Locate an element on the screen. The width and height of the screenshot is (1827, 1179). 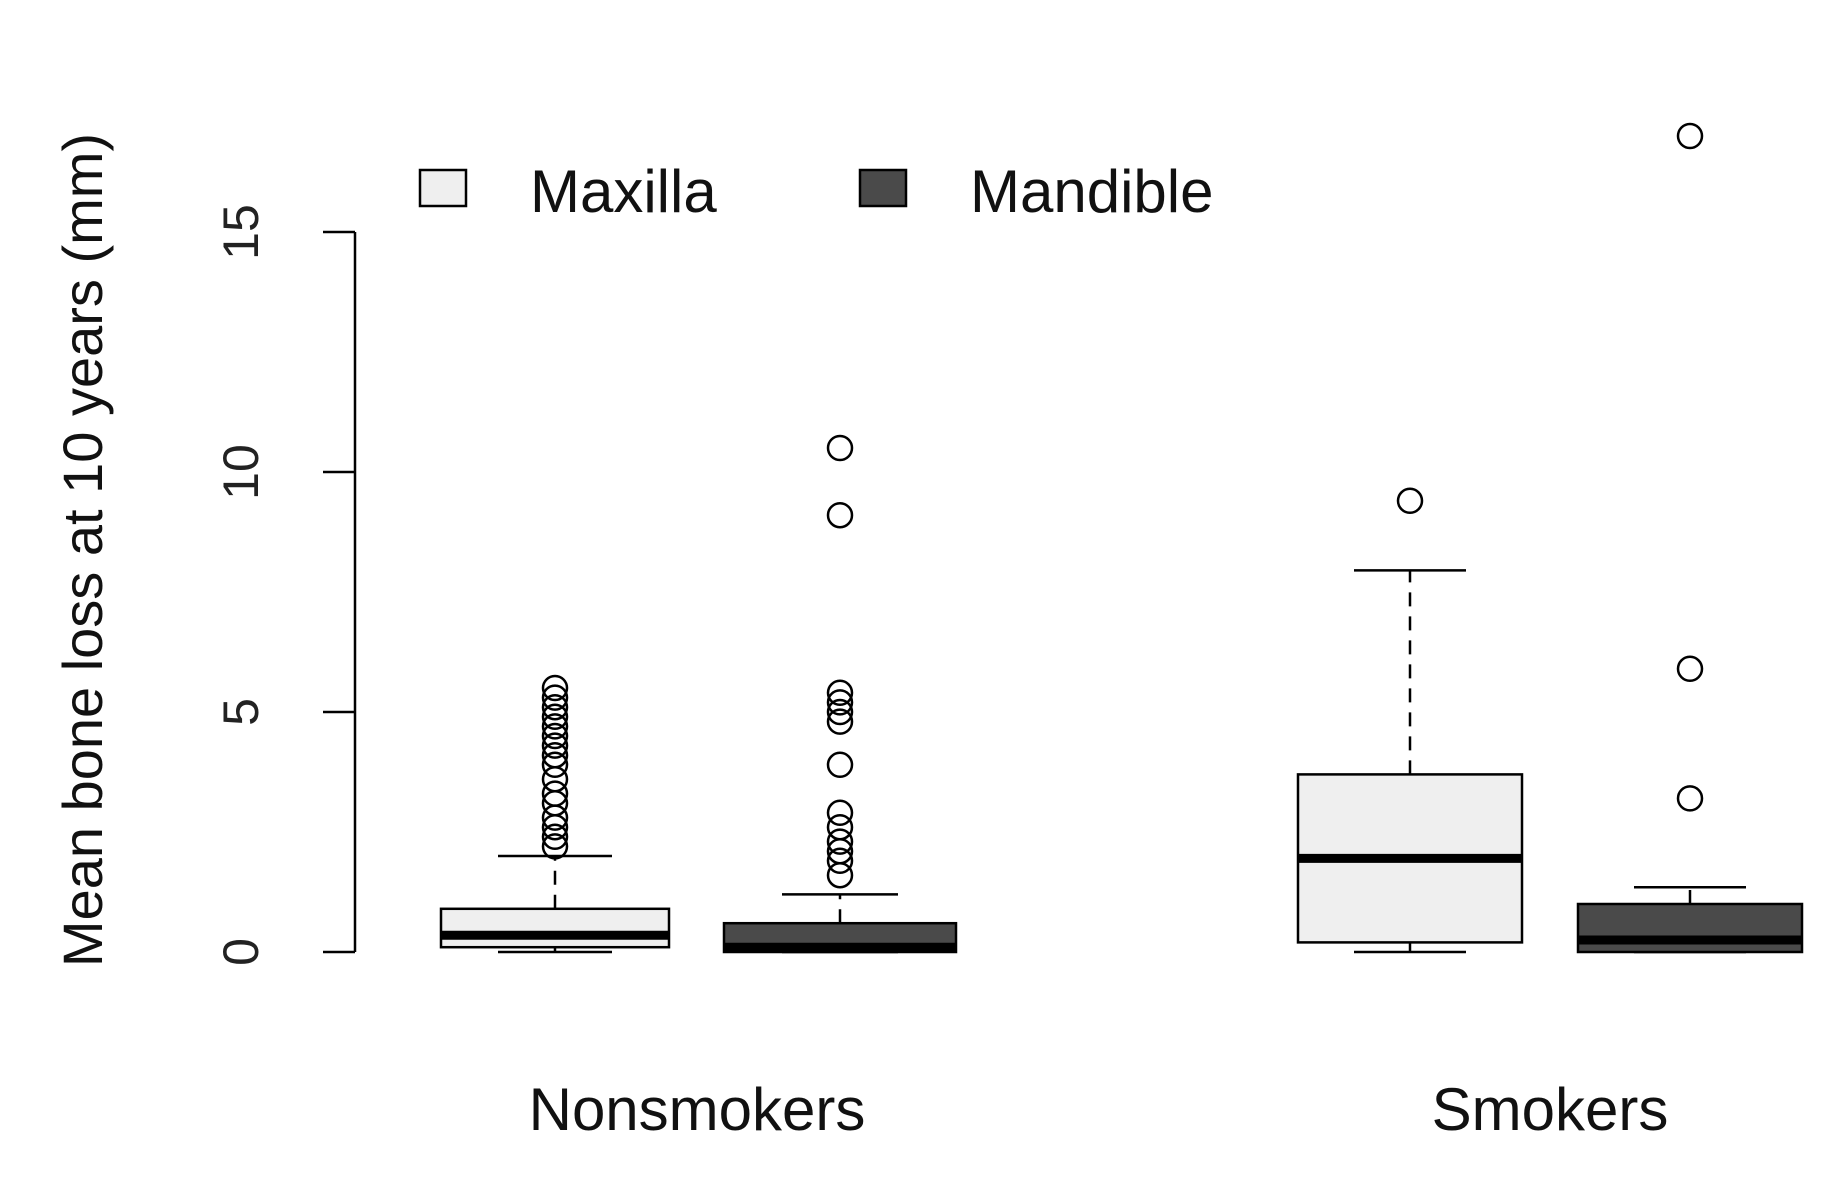
category-label-nonsmokers: Nonsmokers is located at coordinates (697, 1109).